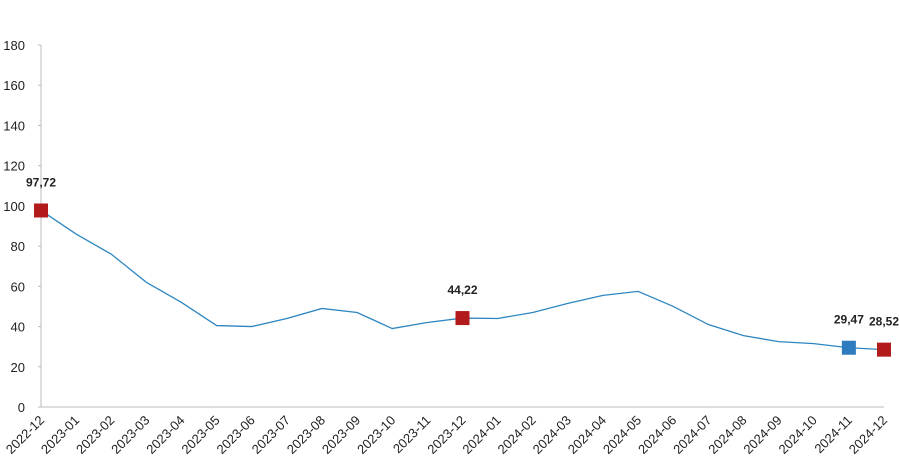 This screenshot has height=470, width=899. Describe the element at coordinates (14, 45) in the screenshot. I see `y-tick-label: 180` at that location.